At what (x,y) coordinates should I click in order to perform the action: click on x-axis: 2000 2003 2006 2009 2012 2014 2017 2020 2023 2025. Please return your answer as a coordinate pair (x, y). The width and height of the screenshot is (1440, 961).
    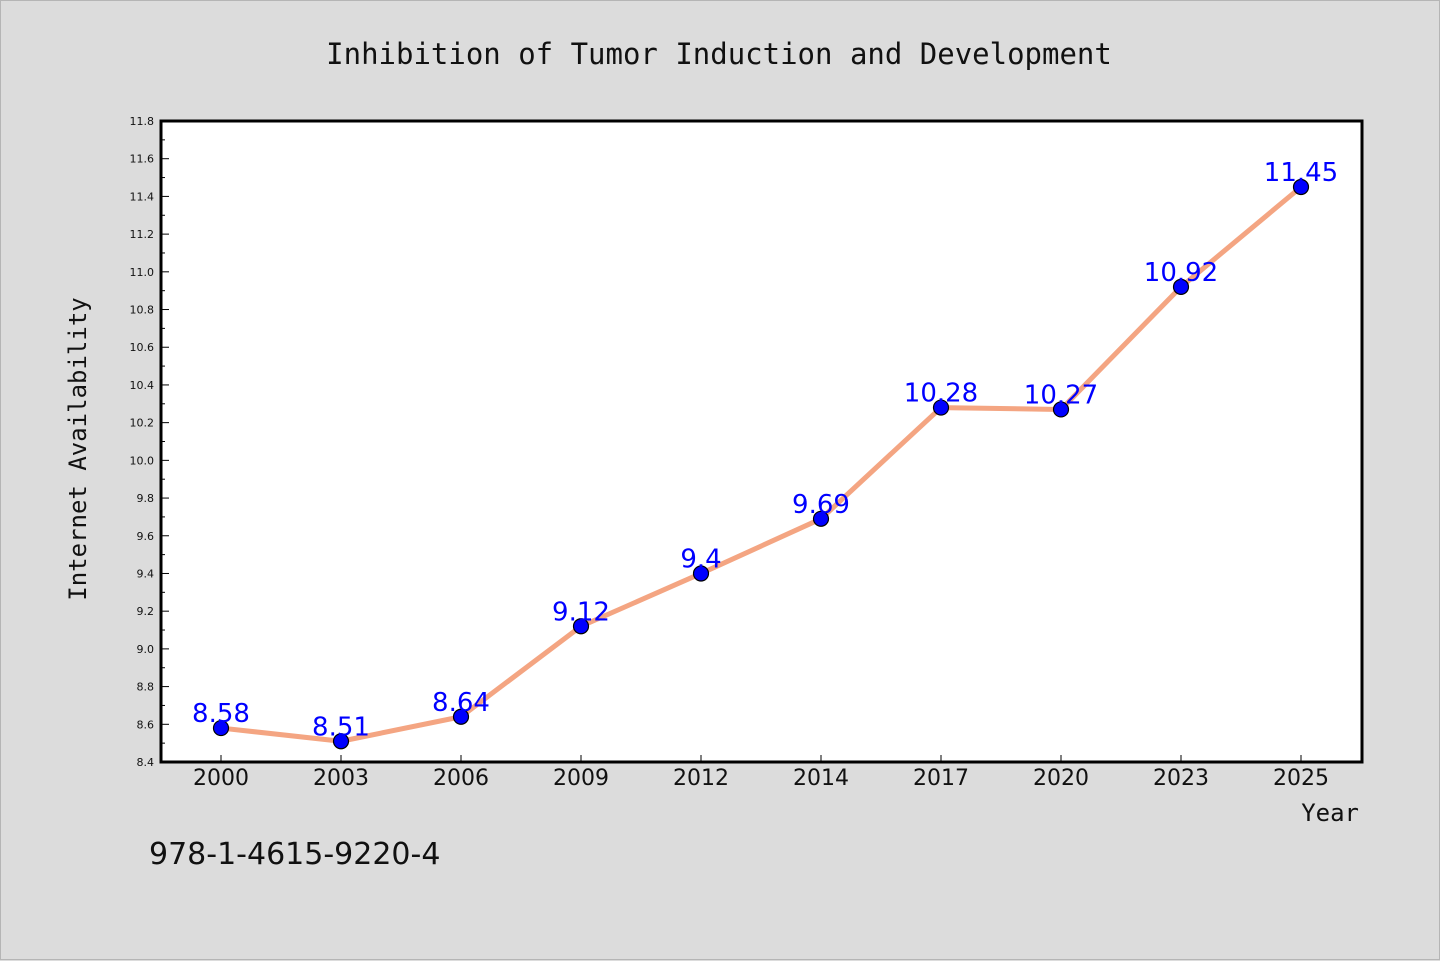
    Looking at the image, I should click on (761, 773).